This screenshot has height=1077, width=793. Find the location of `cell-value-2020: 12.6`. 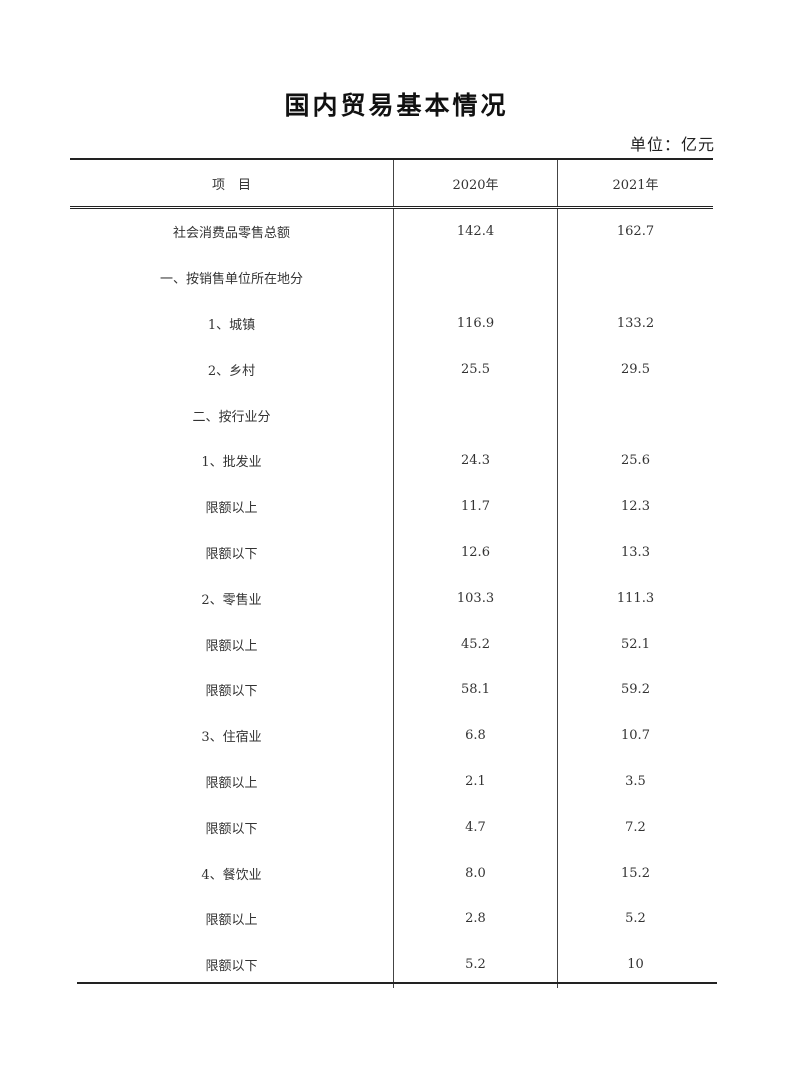

cell-value-2020: 12.6 is located at coordinates (475, 552).